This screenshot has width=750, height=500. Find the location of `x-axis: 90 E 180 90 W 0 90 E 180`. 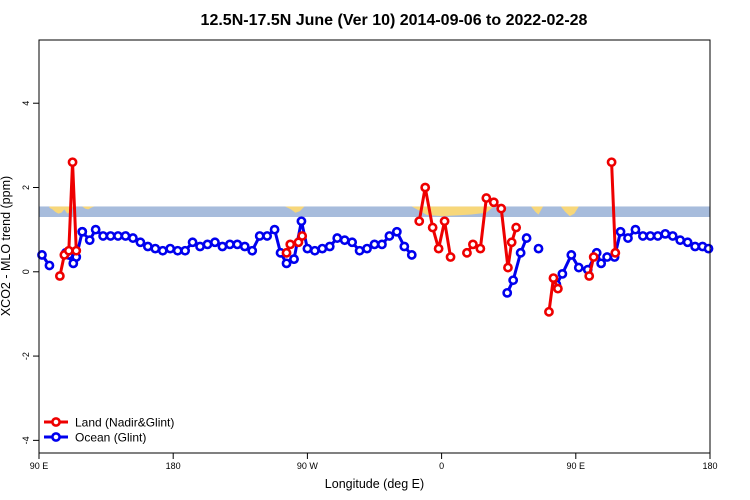

x-axis: 90 E 180 90 W 0 90 E 180 is located at coordinates (374, 462).